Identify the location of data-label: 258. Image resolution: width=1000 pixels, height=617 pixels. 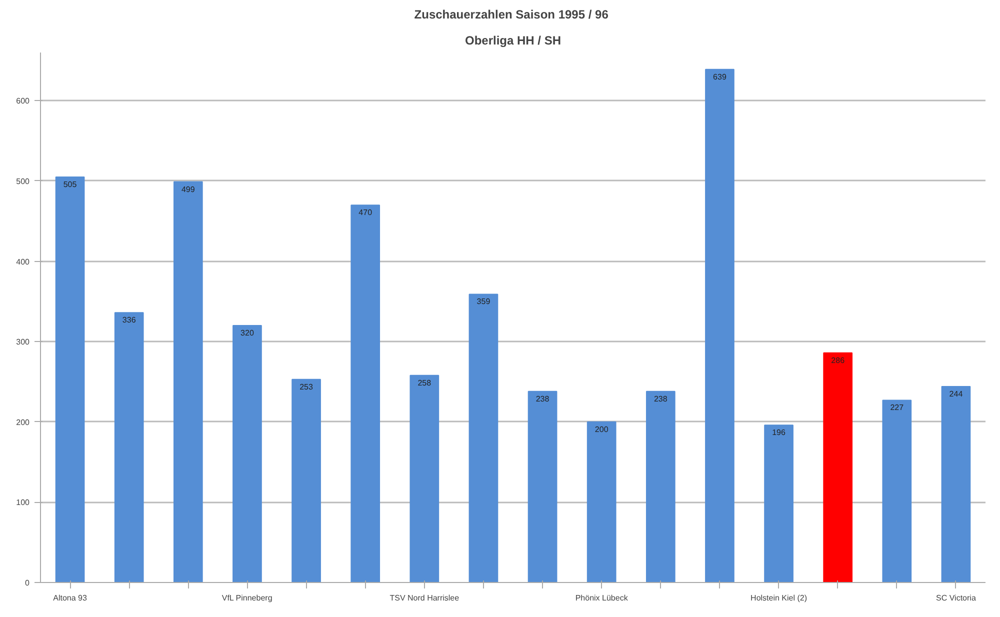
(425, 383).